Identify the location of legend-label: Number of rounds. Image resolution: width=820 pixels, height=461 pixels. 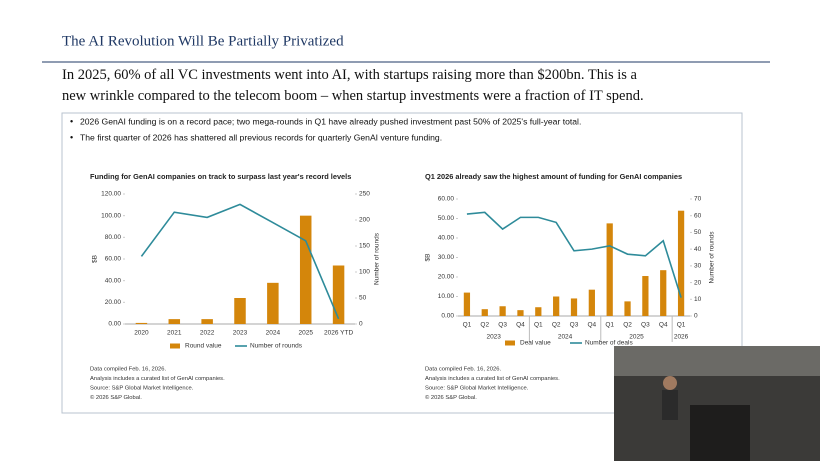
(276, 346).